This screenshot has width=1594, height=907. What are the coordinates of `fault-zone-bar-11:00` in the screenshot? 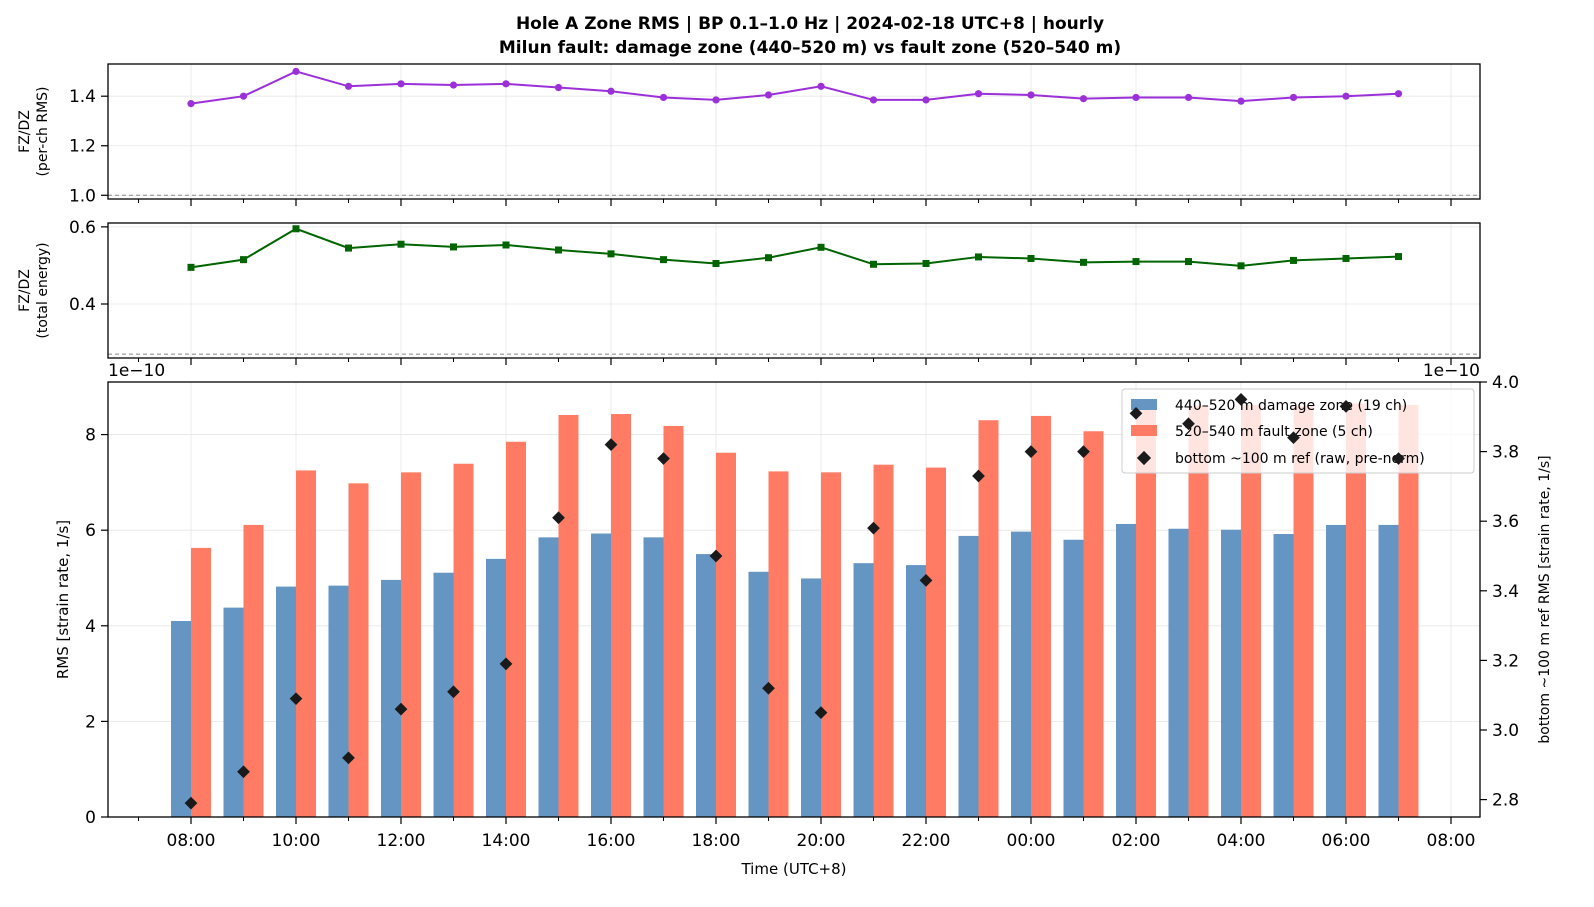 It's located at (358, 650).